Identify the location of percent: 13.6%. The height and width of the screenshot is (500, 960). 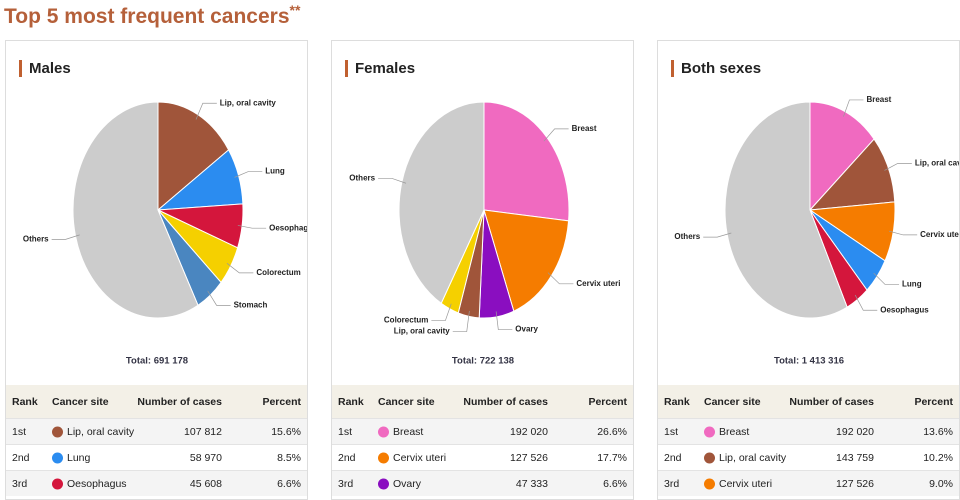
(938, 431).